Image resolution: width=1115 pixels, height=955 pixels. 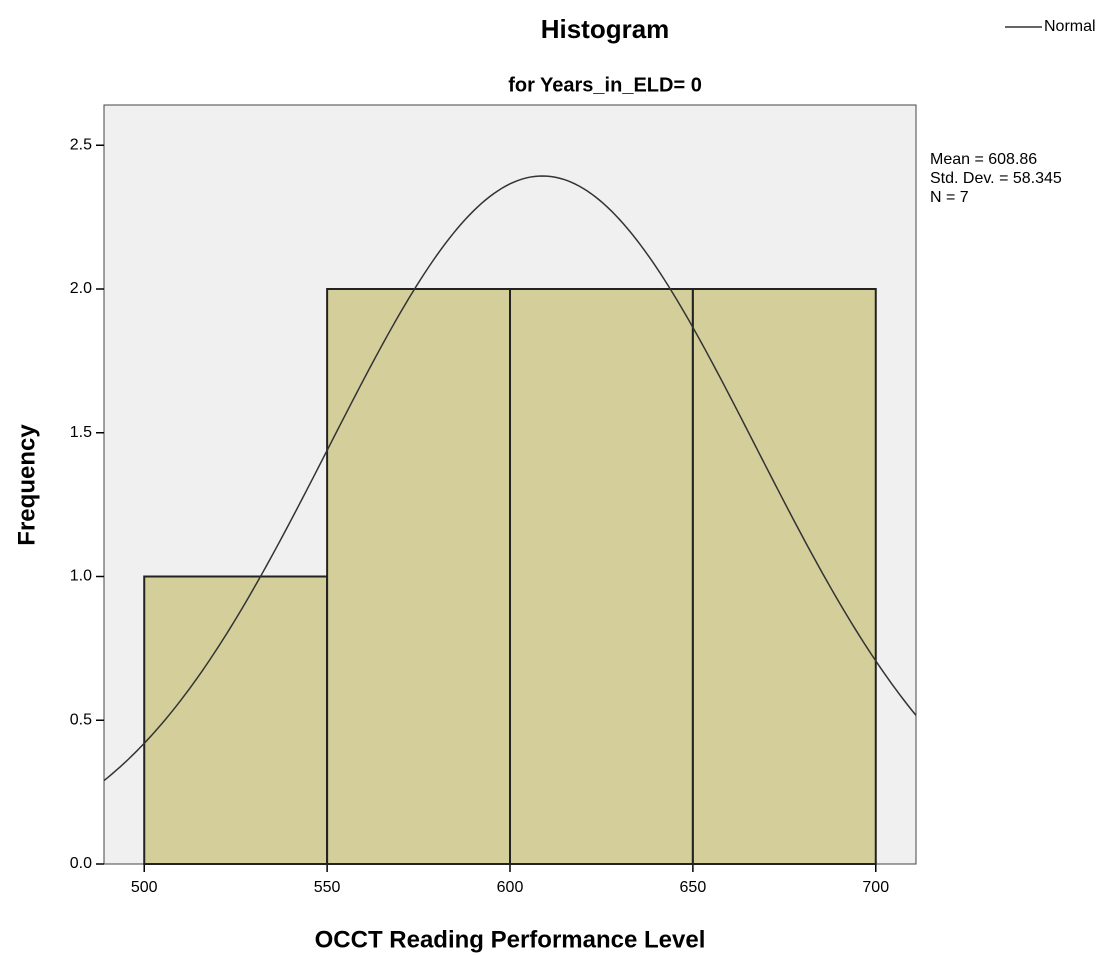 What do you see at coordinates (605, 85) in the screenshot?
I see `chart-subtitle: for Years_in_ELD= 0` at bounding box center [605, 85].